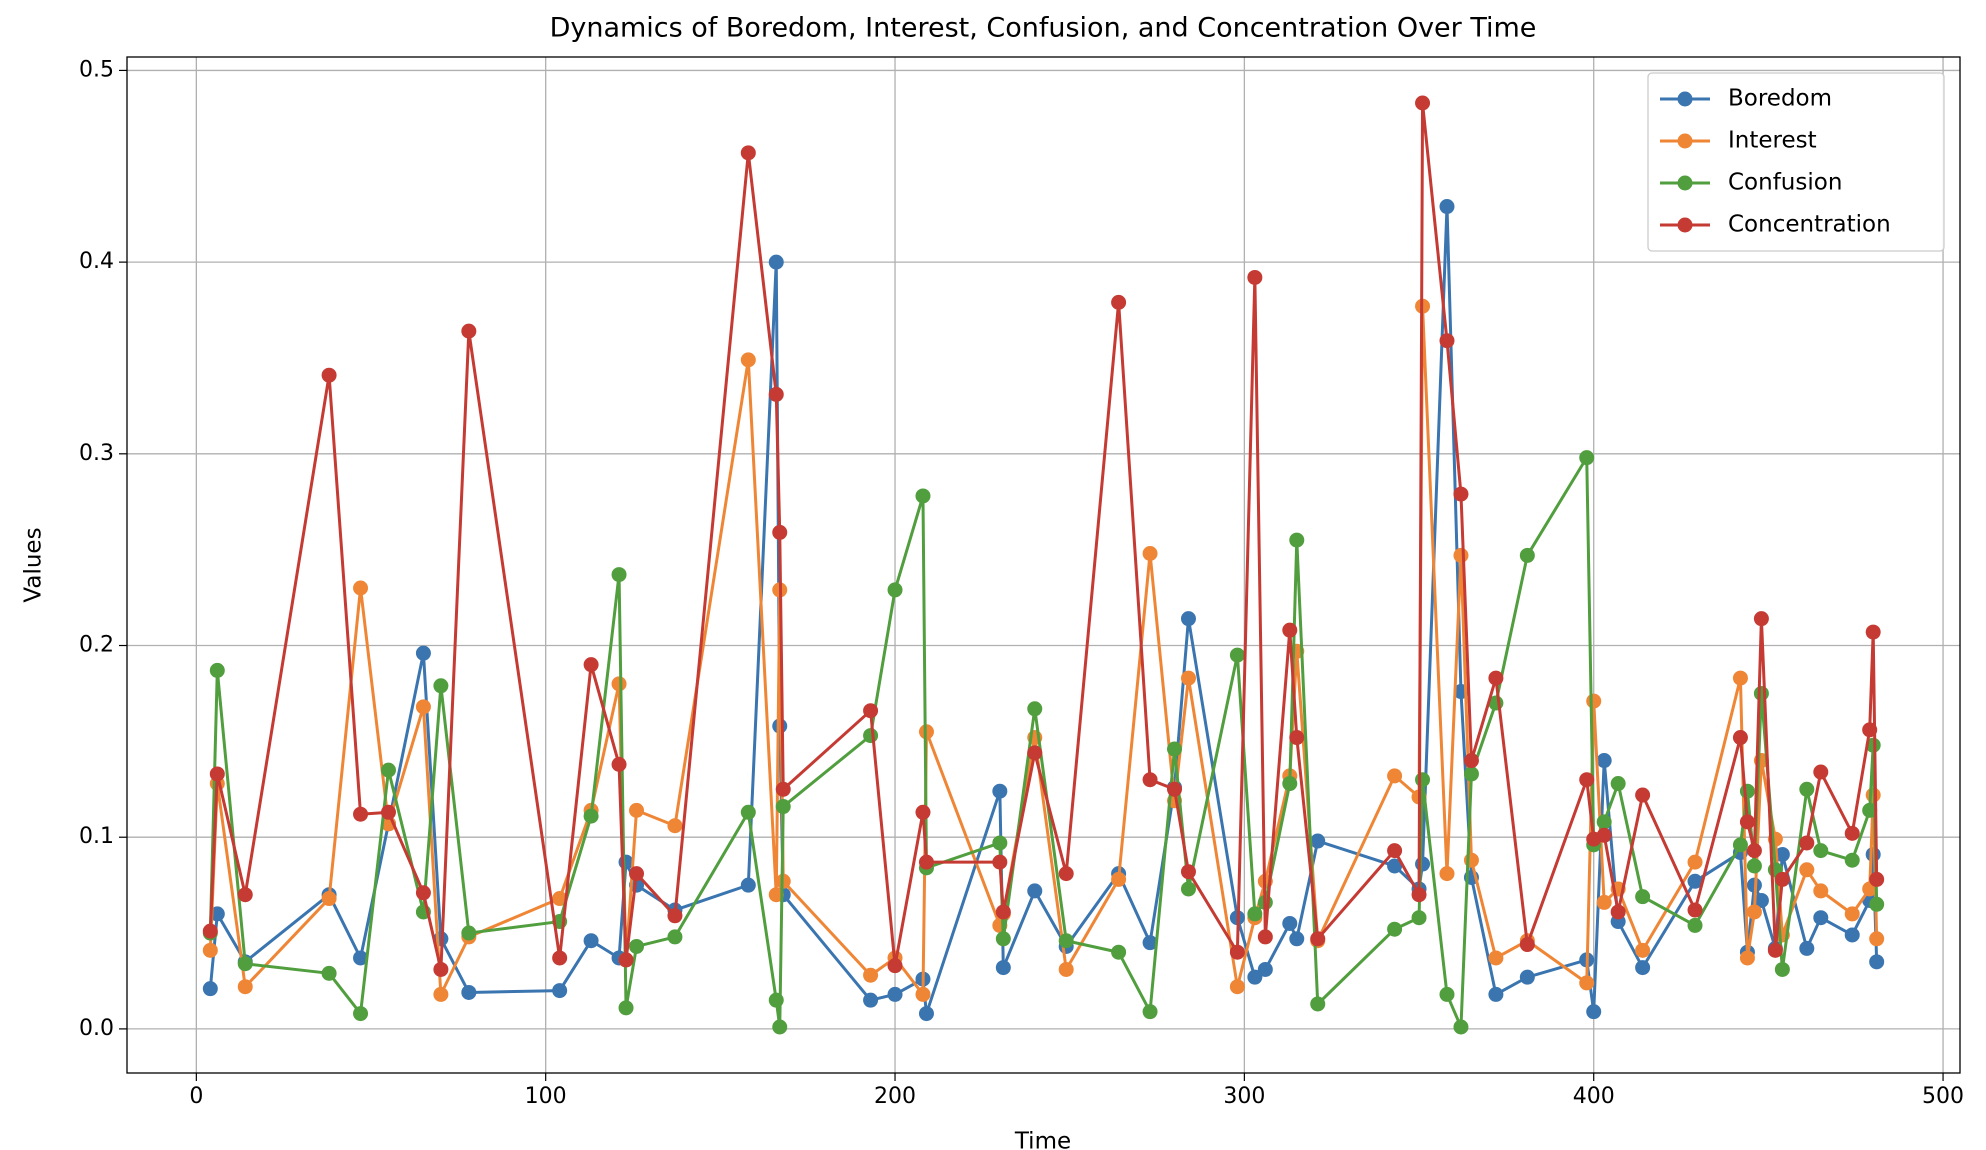 Image resolution: width=1986 pixels, height=1150 pixels. What do you see at coordinates (1796, 162) in the screenshot?
I see `legend-box` at bounding box center [1796, 162].